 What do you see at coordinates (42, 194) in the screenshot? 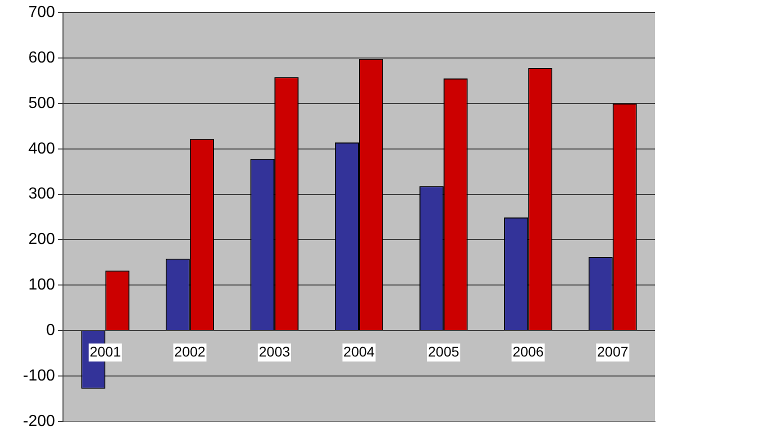
I see `y-tick-label: 300` at bounding box center [42, 194].